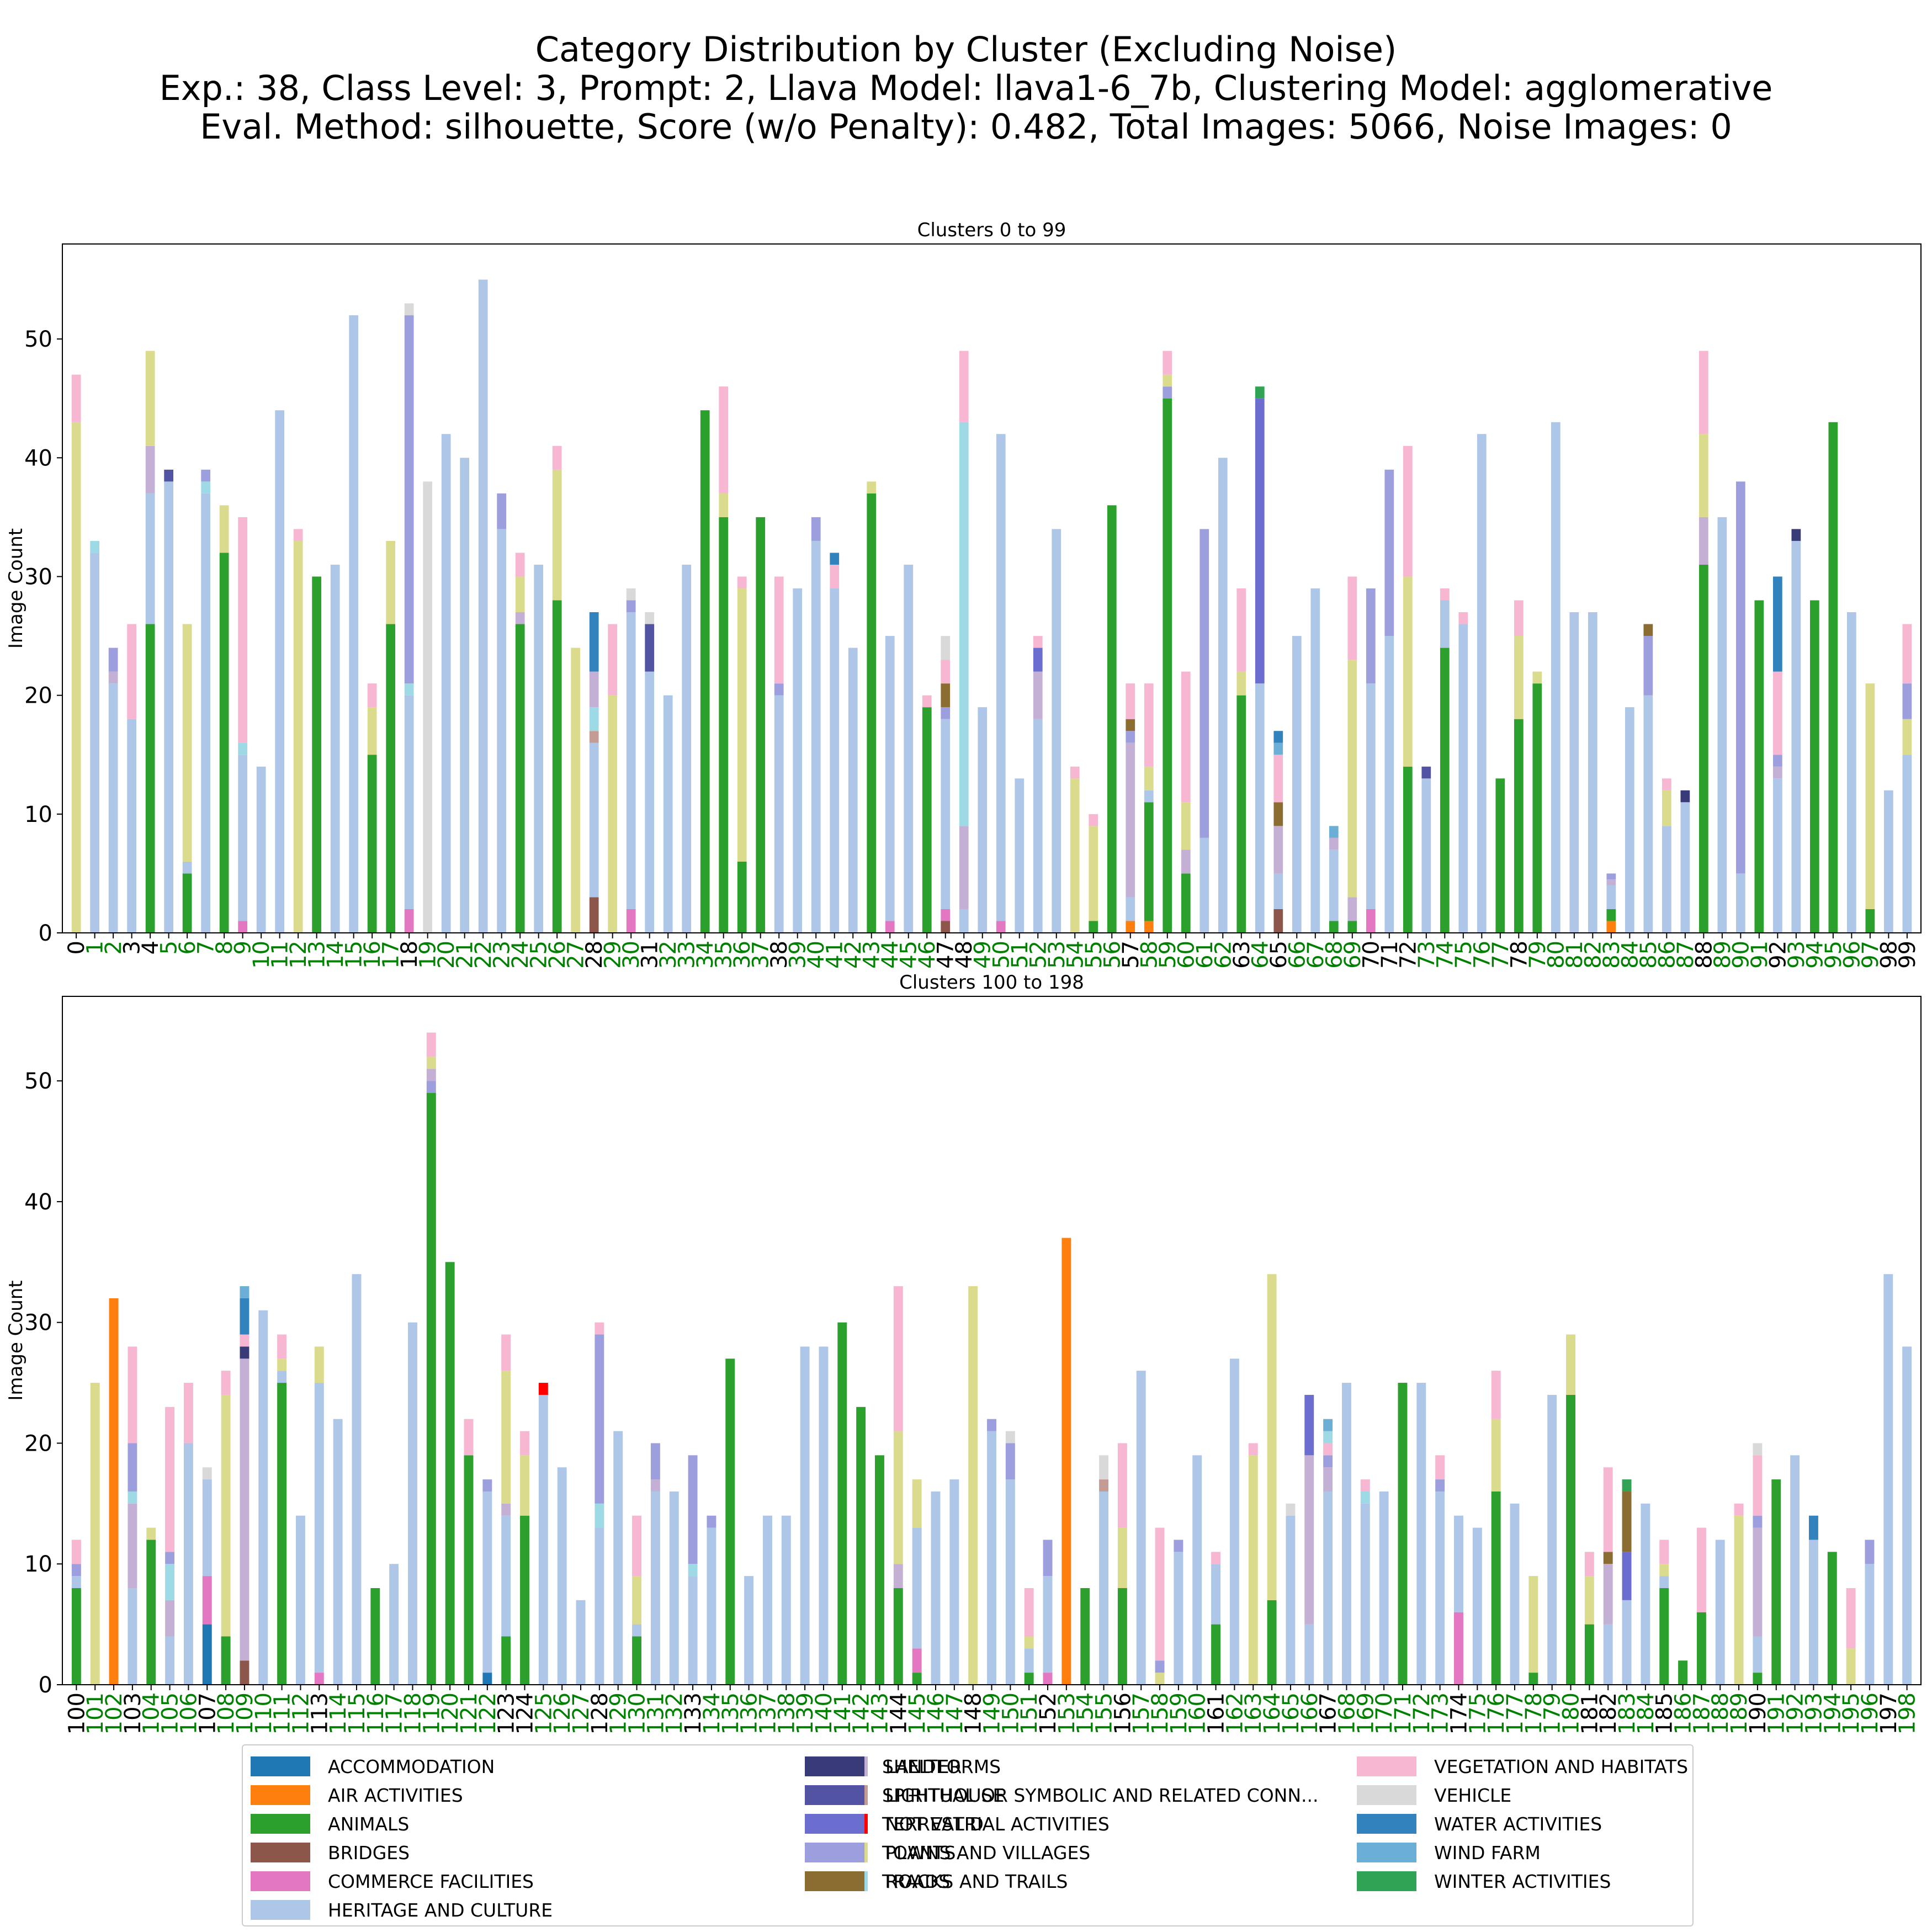  I want to click on x-tick-label: 73, so click(1427, 955).